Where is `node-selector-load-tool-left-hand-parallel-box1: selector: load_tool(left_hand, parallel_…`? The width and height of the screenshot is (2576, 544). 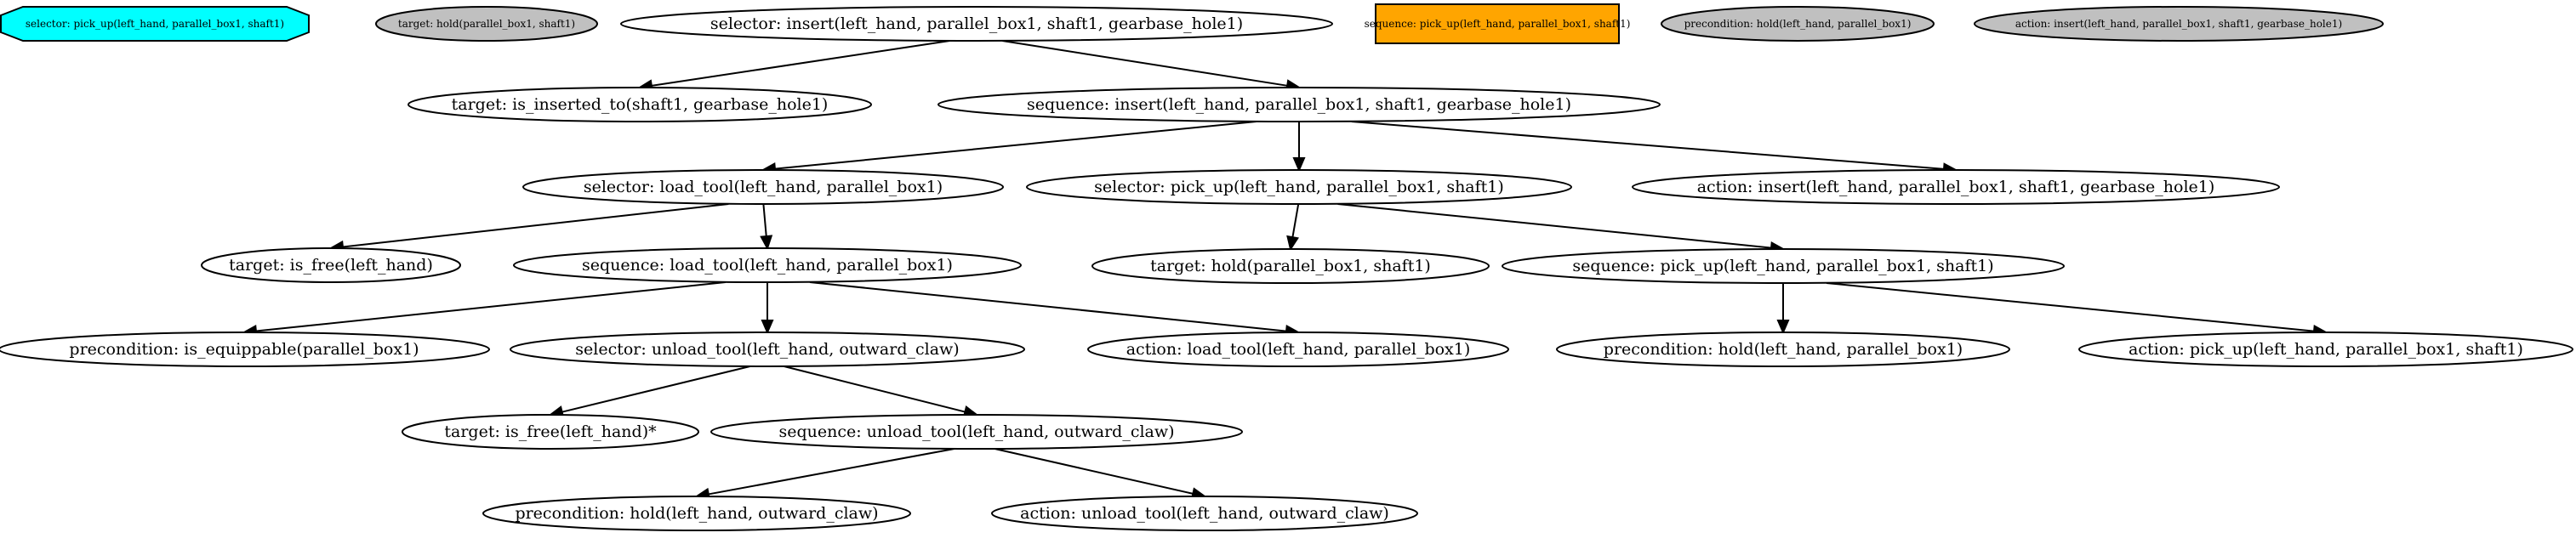
node-selector-load-tool-left-hand-parallel-box1: selector: load_tool(left_hand, parallel_… is located at coordinates (763, 187).